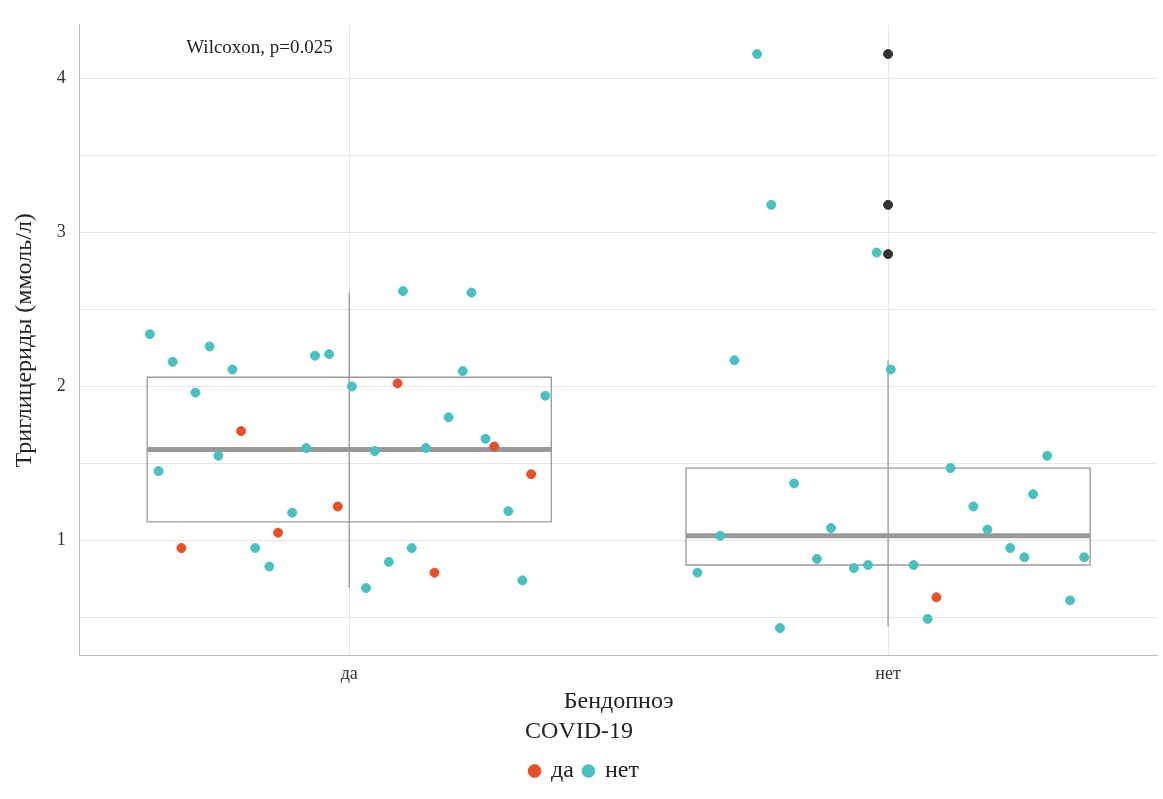 The image size is (1163, 799). Describe the element at coordinates (22, 340) in the screenshot. I see `y-axis-title: Триглицериды (ммоль/л)` at that location.